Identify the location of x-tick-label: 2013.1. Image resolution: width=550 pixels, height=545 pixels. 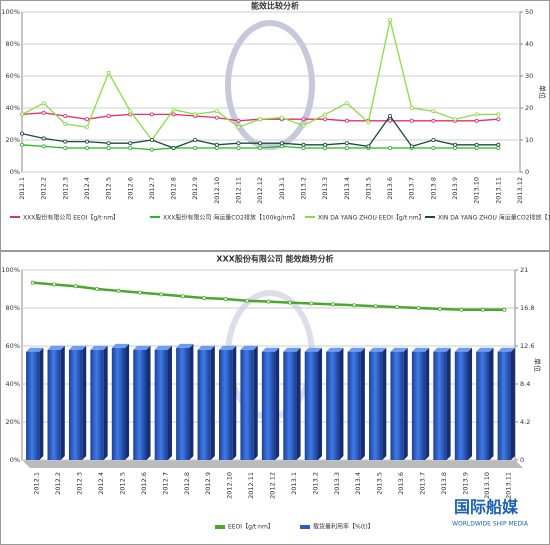
(294, 483).